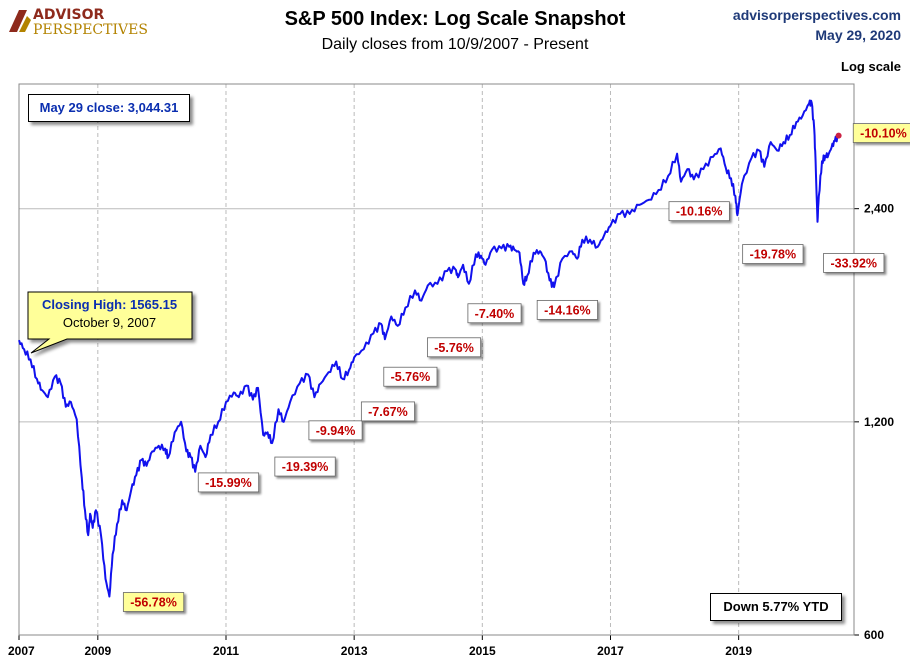  What do you see at coordinates (610, 651) in the screenshot?
I see `x-tick-label: 2017` at bounding box center [610, 651].